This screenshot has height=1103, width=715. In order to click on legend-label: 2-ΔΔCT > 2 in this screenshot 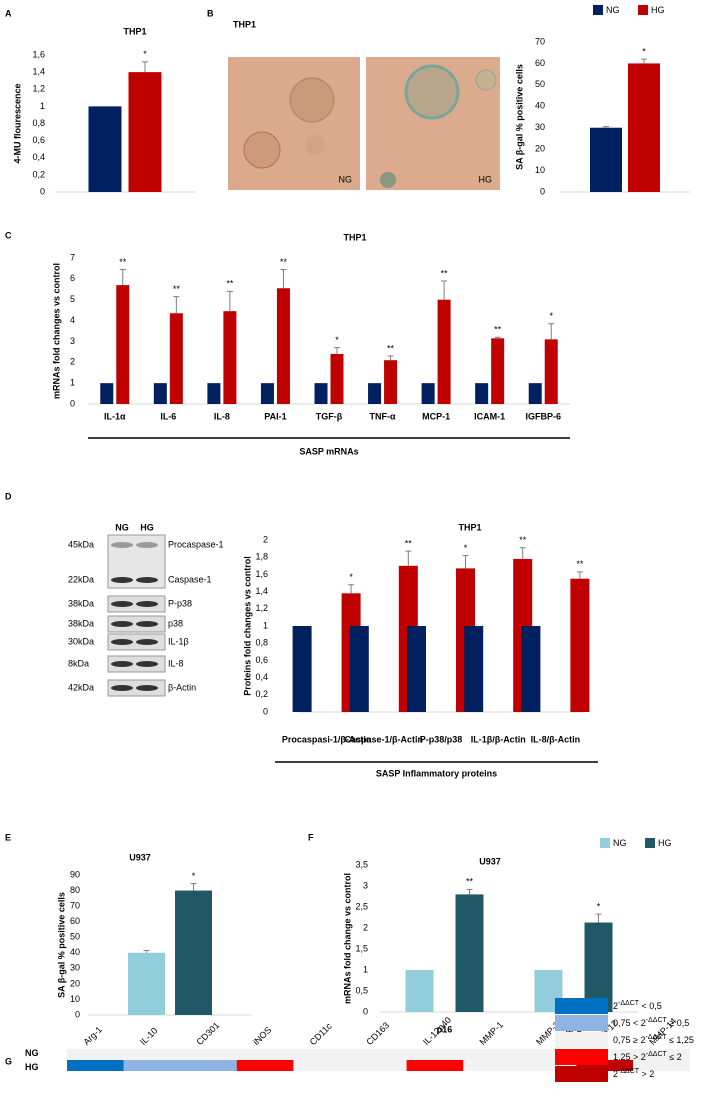, I will do `click(633, 1073)`.